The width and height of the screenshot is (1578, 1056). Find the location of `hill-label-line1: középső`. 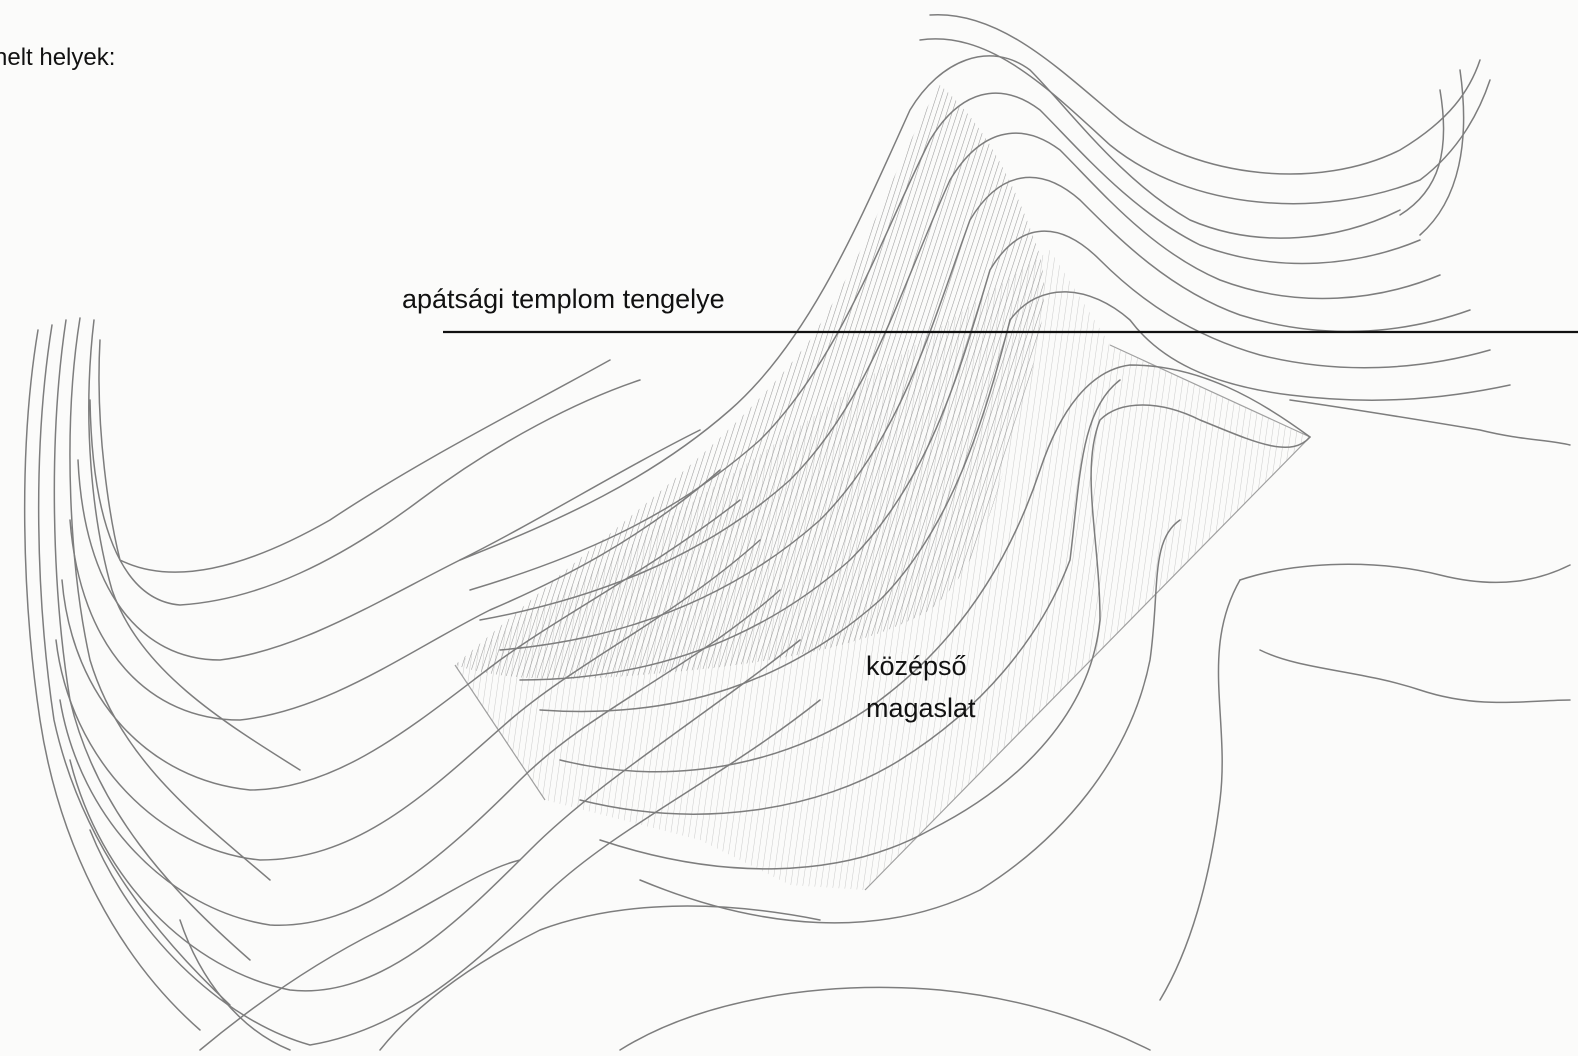

hill-label-line1: középső is located at coordinates (916, 666).